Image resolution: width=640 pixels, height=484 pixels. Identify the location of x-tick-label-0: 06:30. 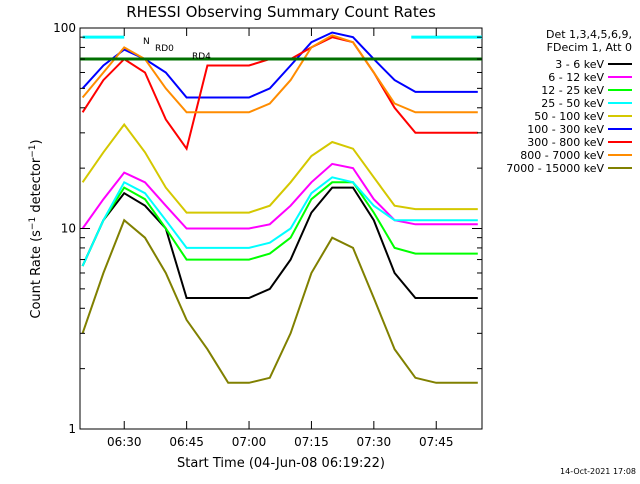
(124, 442).